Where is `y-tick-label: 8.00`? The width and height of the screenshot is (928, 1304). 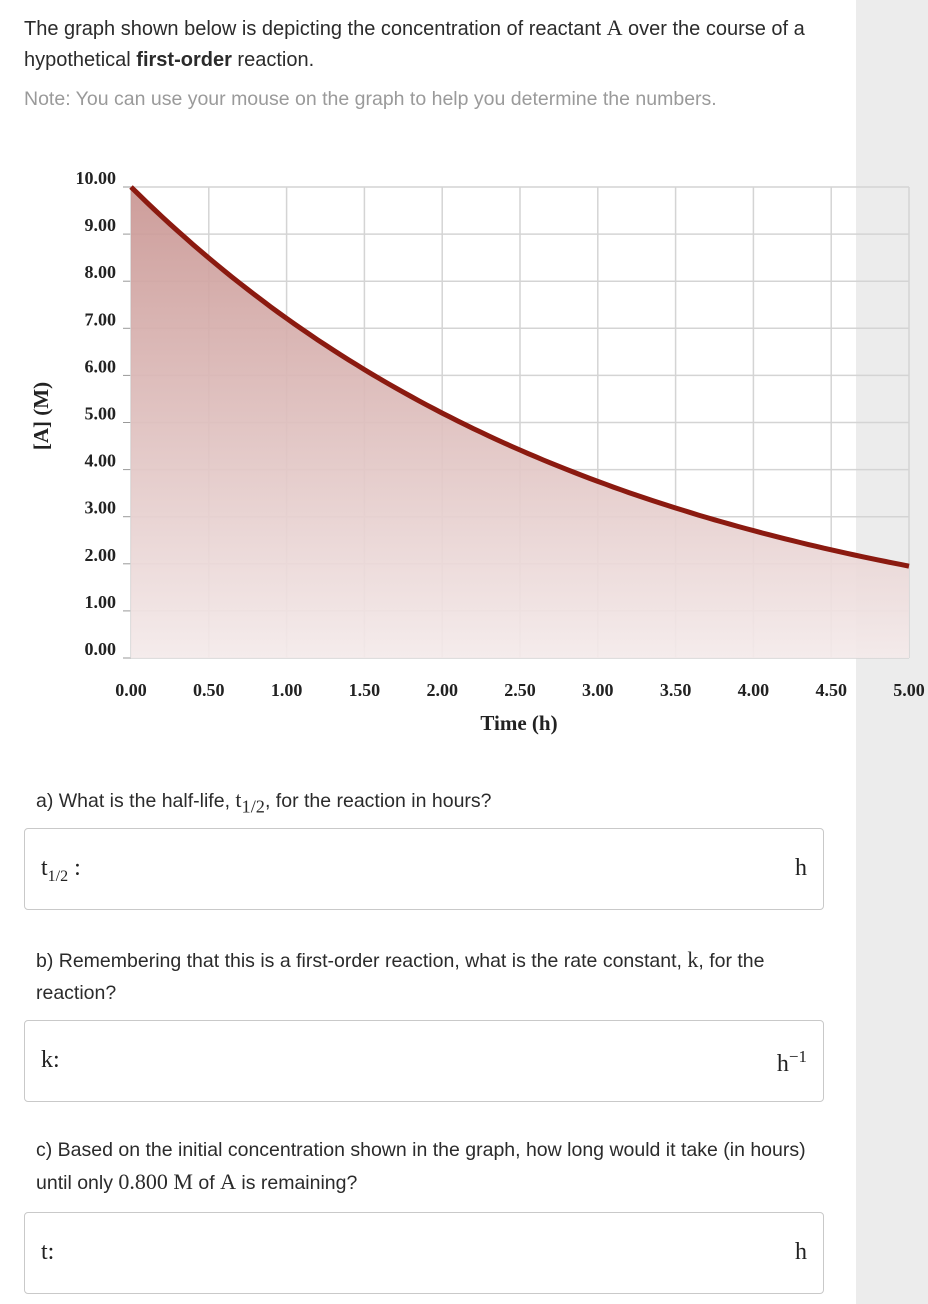
y-tick-label: 8.00 is located at coordinates (101, 272).